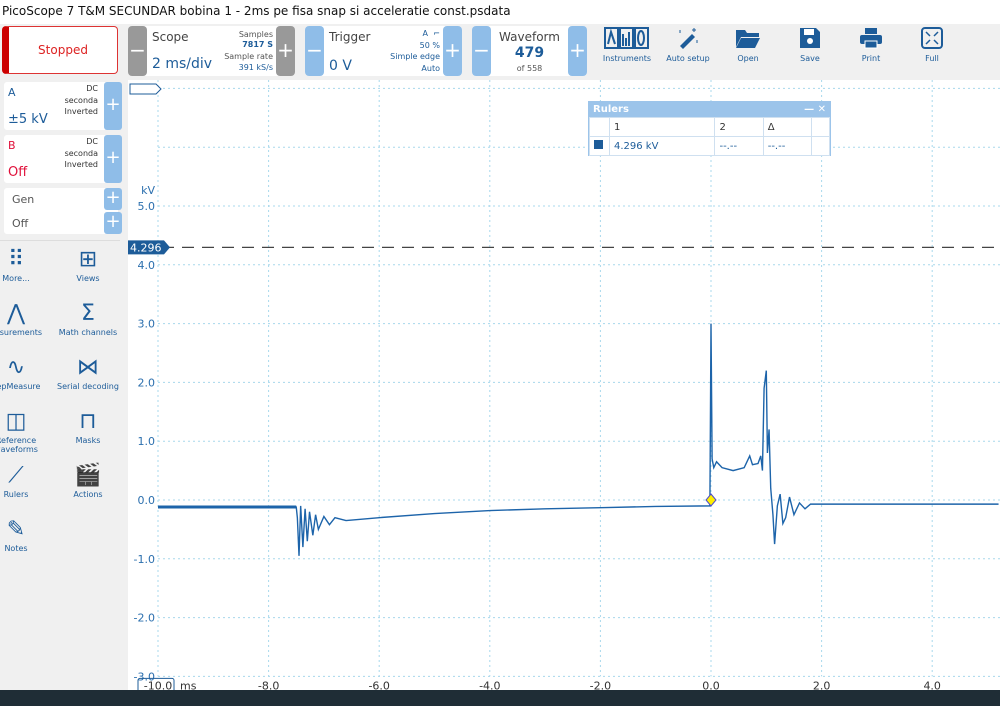 The height and width of the screenshot is (706, 1000). What do you see at coordinates (932, 58) in the screenshot?
I see `full-label: Full` at bounding box center [932, 58].